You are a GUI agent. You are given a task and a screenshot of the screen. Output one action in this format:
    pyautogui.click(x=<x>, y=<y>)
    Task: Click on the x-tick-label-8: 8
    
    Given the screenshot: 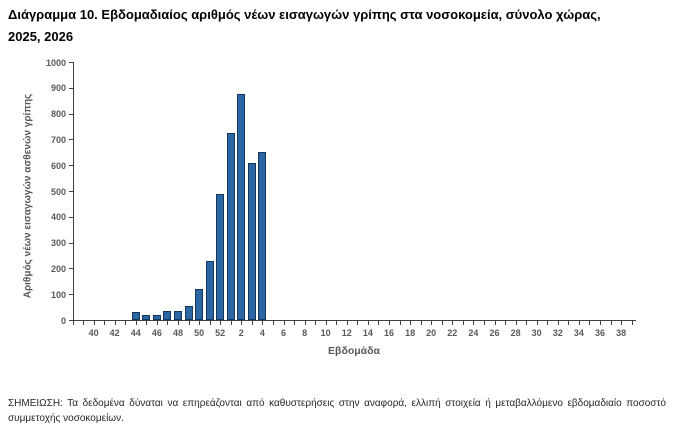 What is the action you would take?
    pyautogui.click(x=305, y=333)
    